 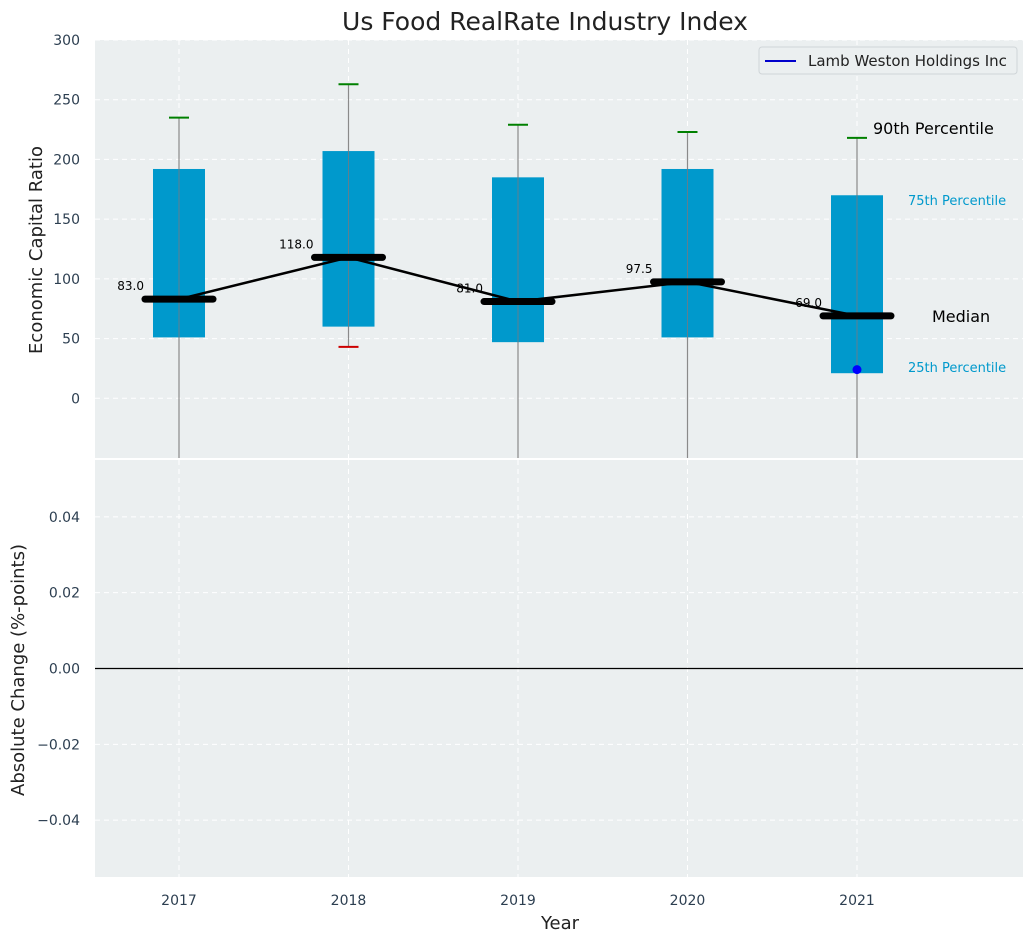 I want to click on median-value-label: 69.0, so click(x=808, y=303).